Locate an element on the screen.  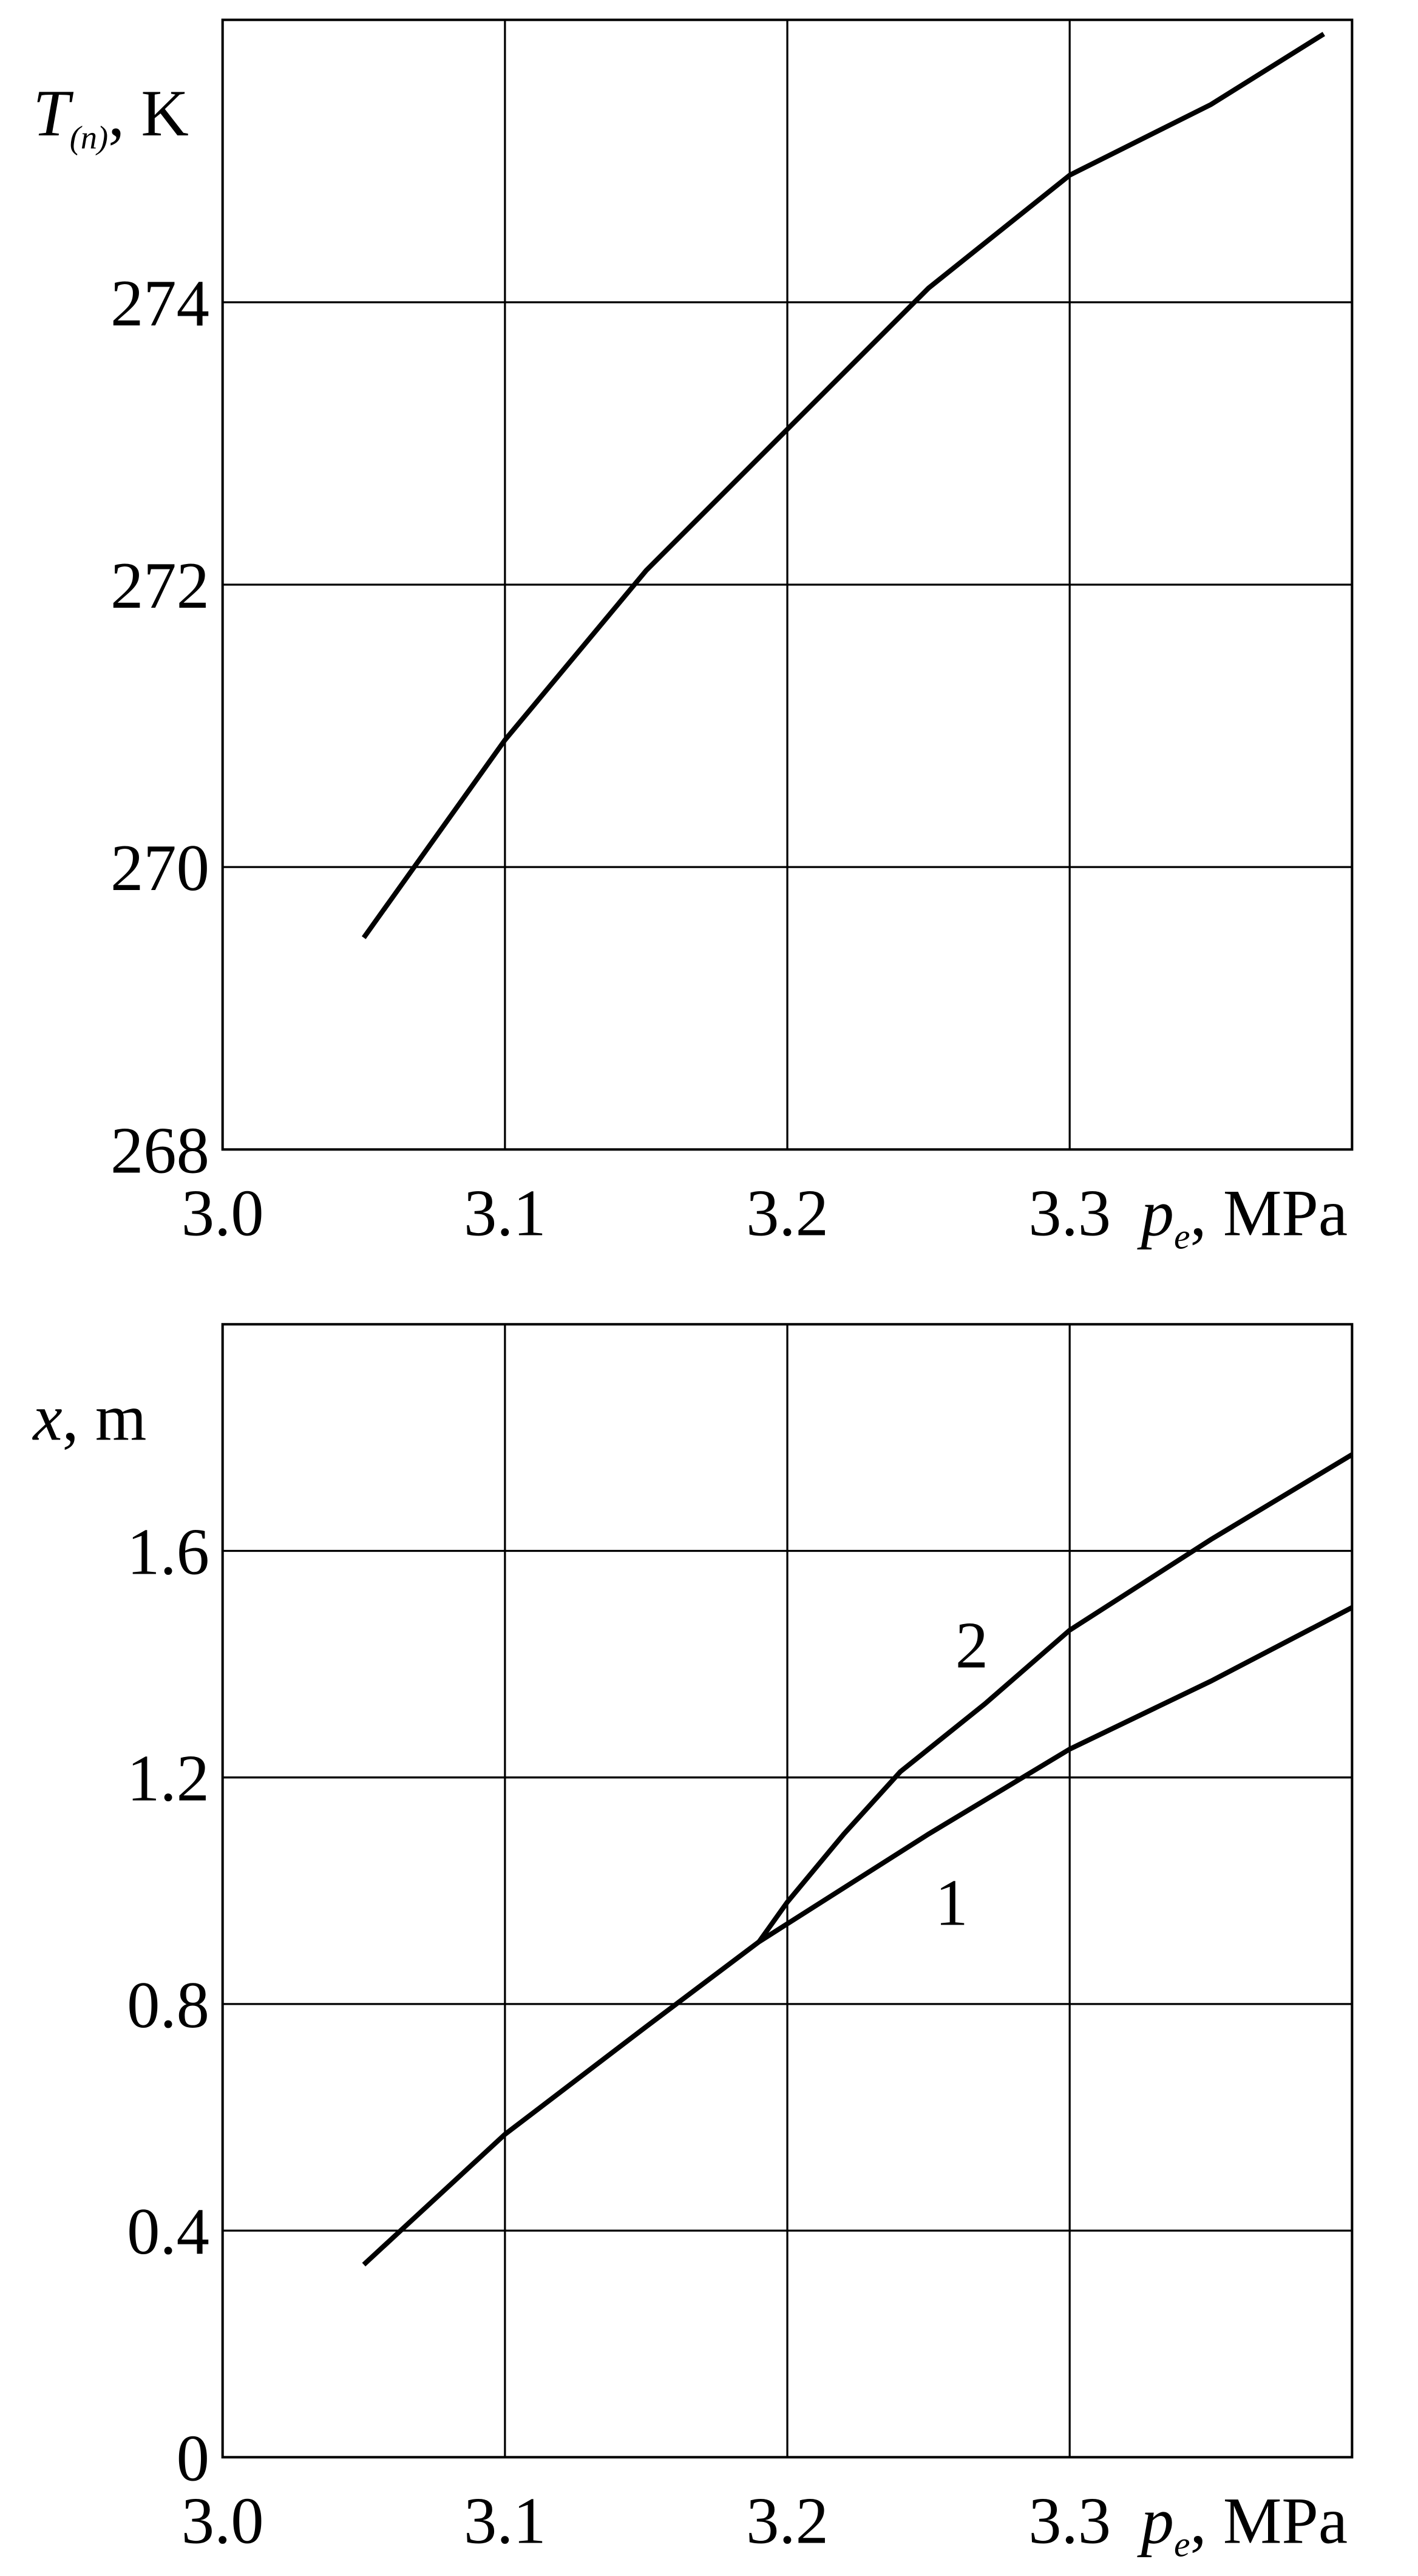
y-tick-label: 0 is located at coordinates (193, 2458).